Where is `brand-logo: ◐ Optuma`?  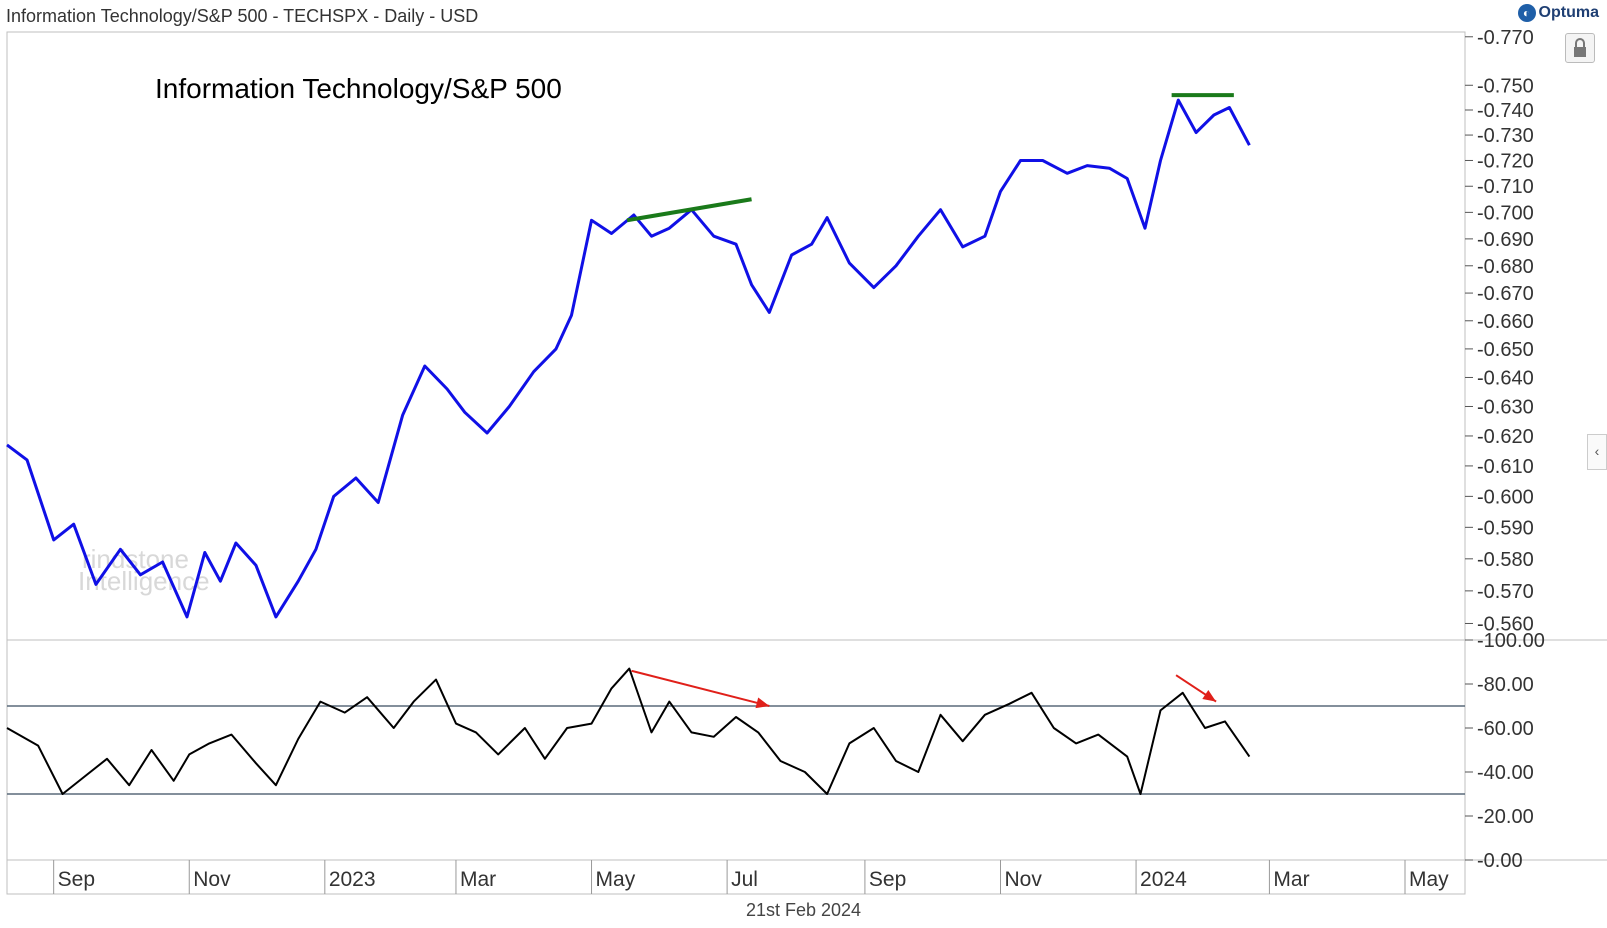
brand-logo: ◐ Optuma is located at coordinates (1558, 13).